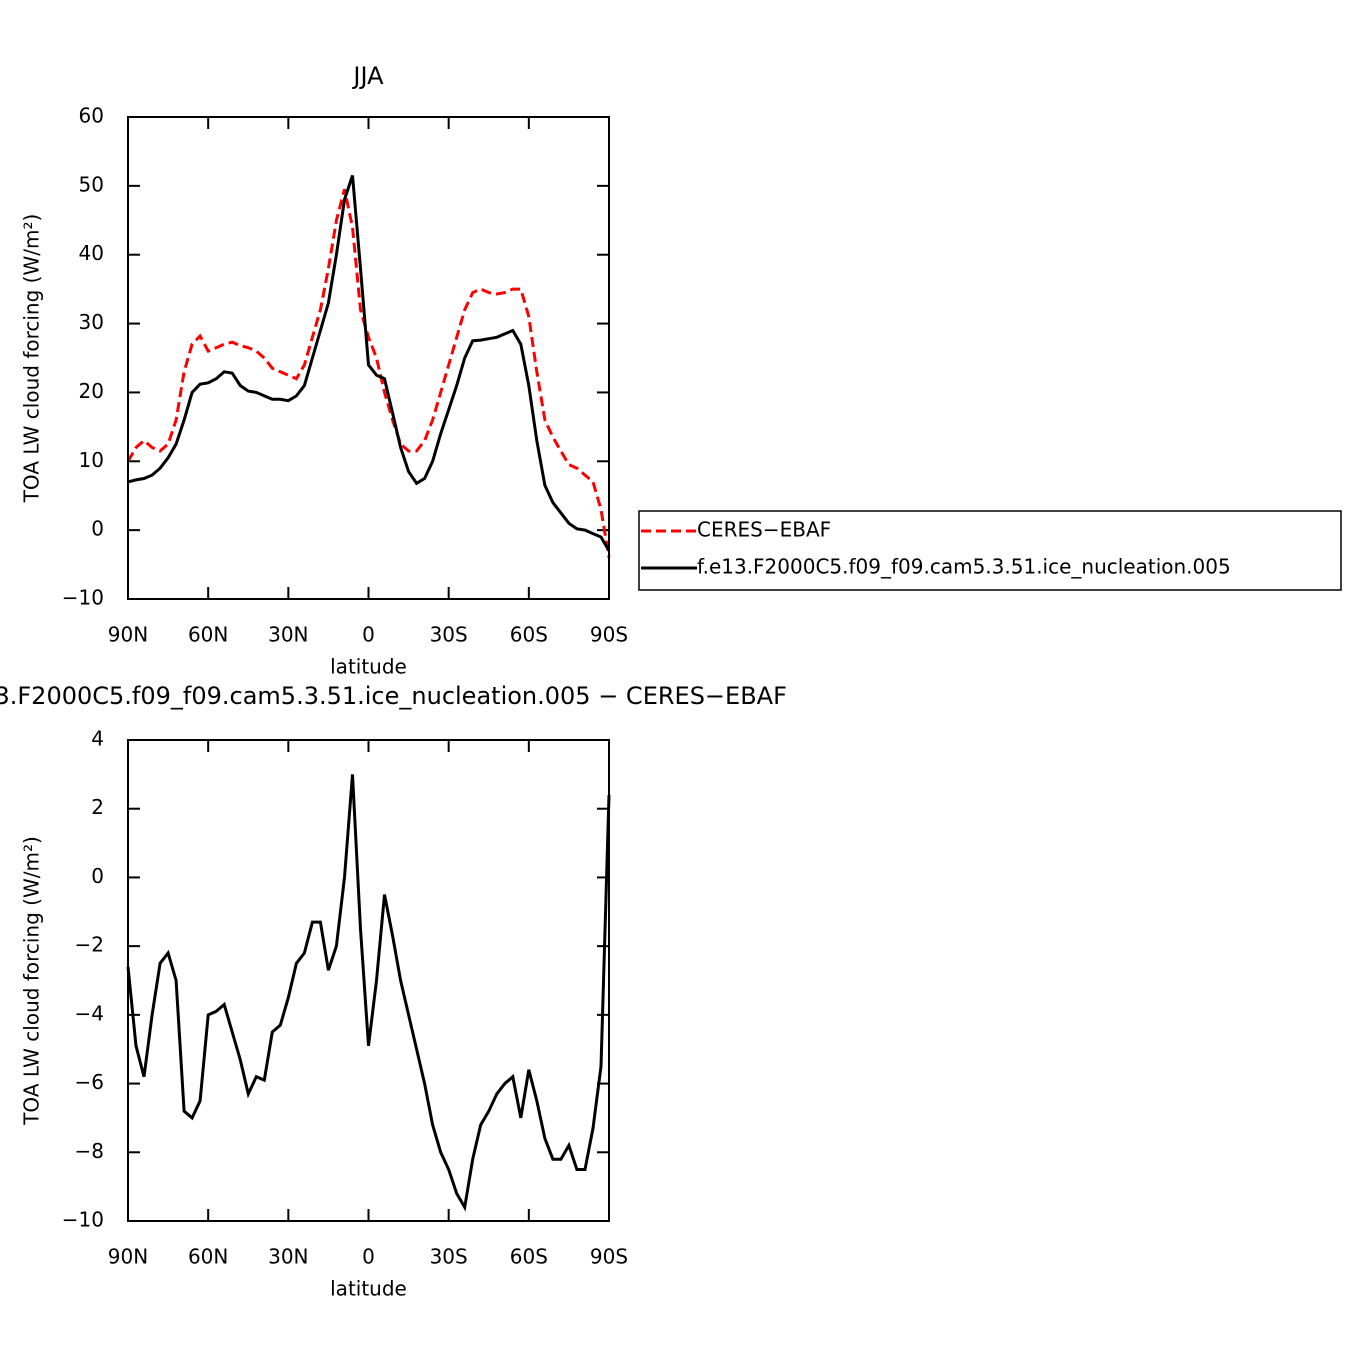 The height and width of the screenshot is (1363, 1360). Describe the element at coordinates (91, 116) in the screenshot. I see `y-tick-label: 60` at that location.